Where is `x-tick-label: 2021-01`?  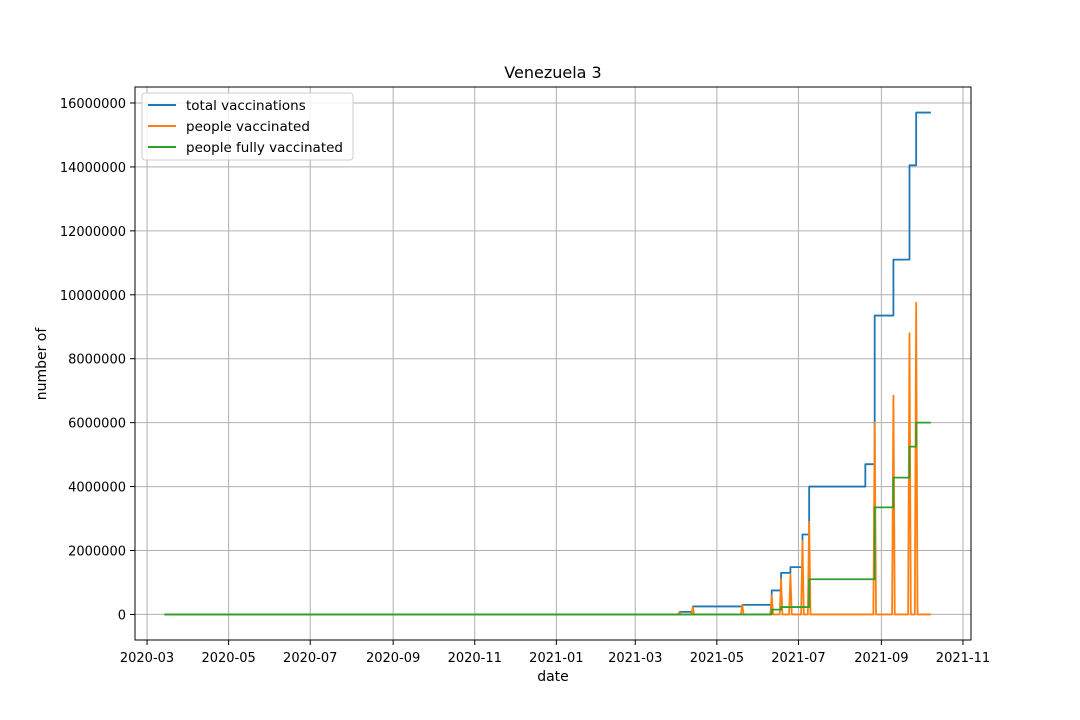
x-tick-label: 2021-01 is located at coordinates (556, 658).